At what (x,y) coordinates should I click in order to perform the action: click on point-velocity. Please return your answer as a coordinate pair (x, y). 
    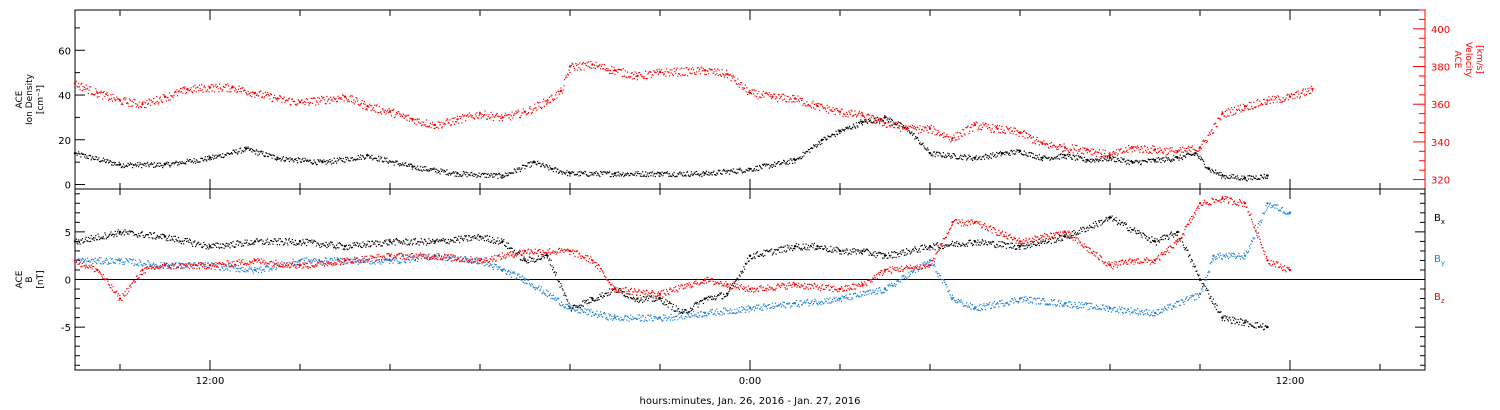
    Looking at the image, I should click on (525, 111).